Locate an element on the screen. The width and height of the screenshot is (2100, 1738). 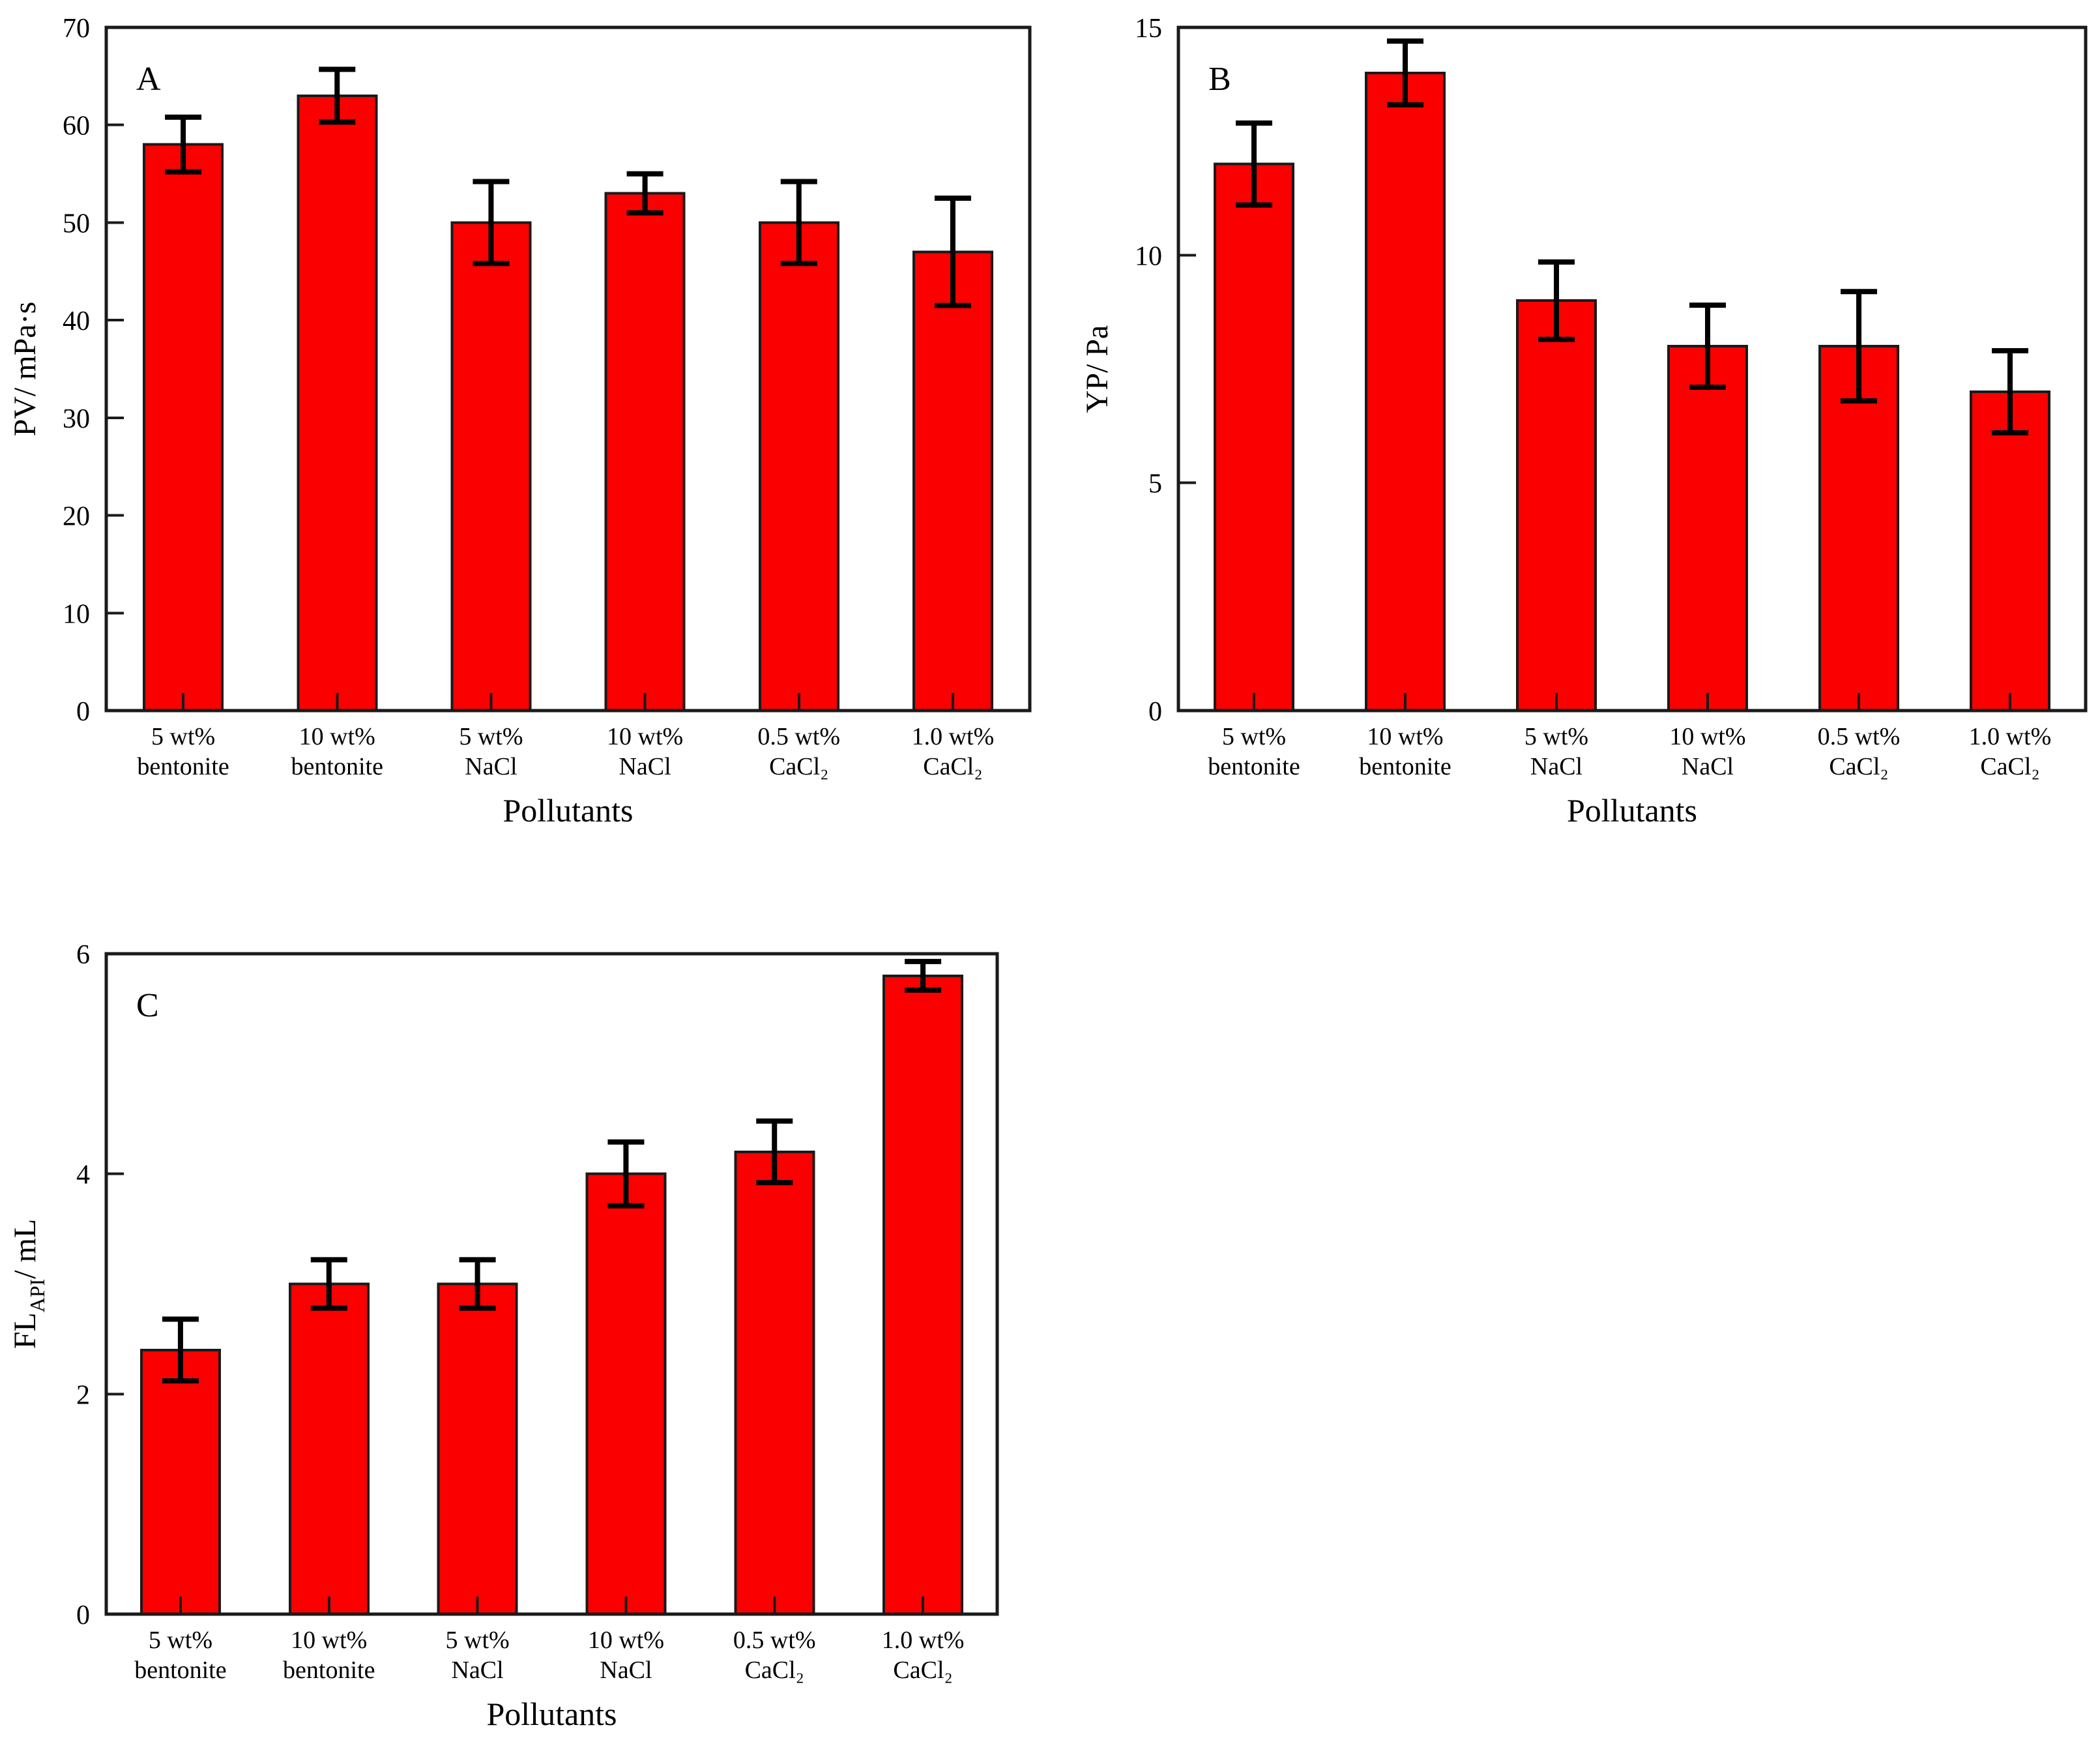
panel-letter: C is located at coordinates (147, 1006).